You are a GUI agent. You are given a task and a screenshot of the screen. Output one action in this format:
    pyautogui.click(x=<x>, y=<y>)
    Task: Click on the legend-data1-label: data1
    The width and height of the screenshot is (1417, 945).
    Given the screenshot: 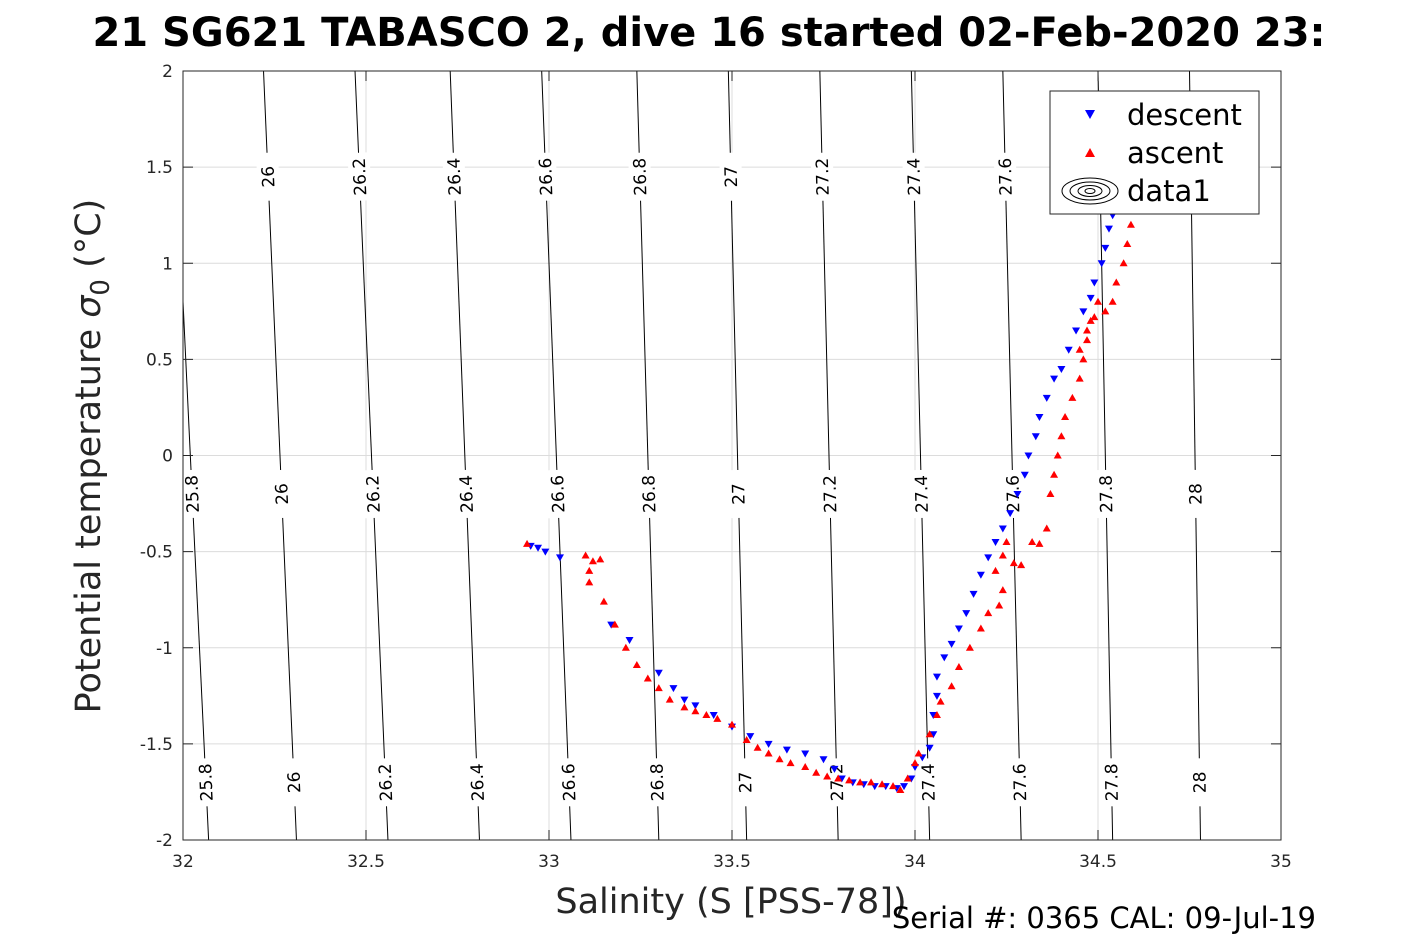 What is the action you would take?
    pyautogui.click(x=1169, y=191)
    